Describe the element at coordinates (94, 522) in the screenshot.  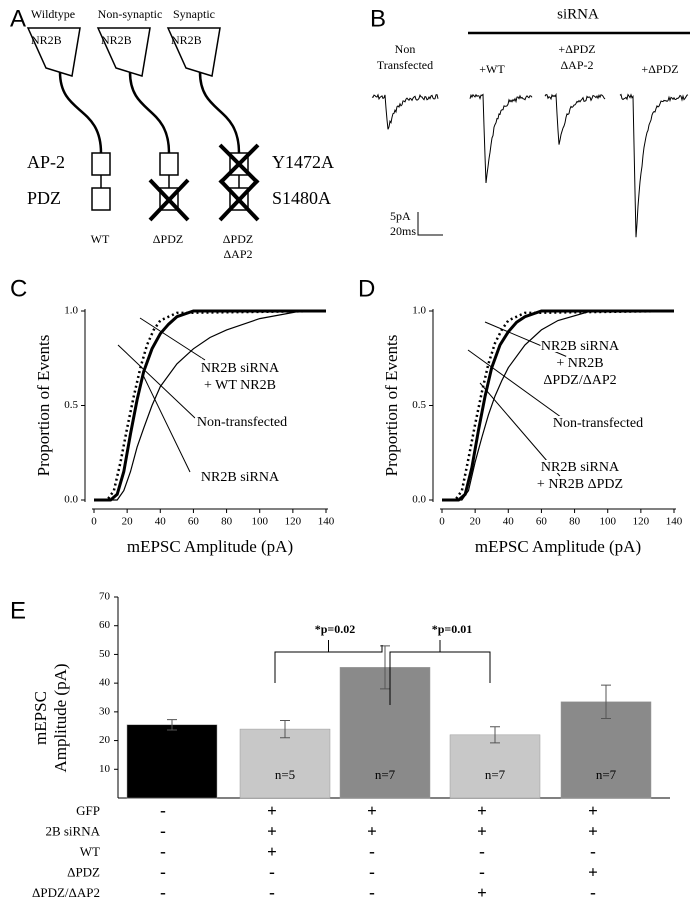
I see `x-tick-label: 0` at that location.